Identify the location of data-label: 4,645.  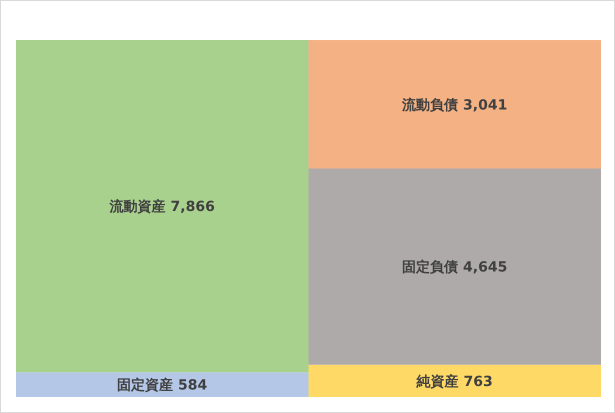
(483, 268).